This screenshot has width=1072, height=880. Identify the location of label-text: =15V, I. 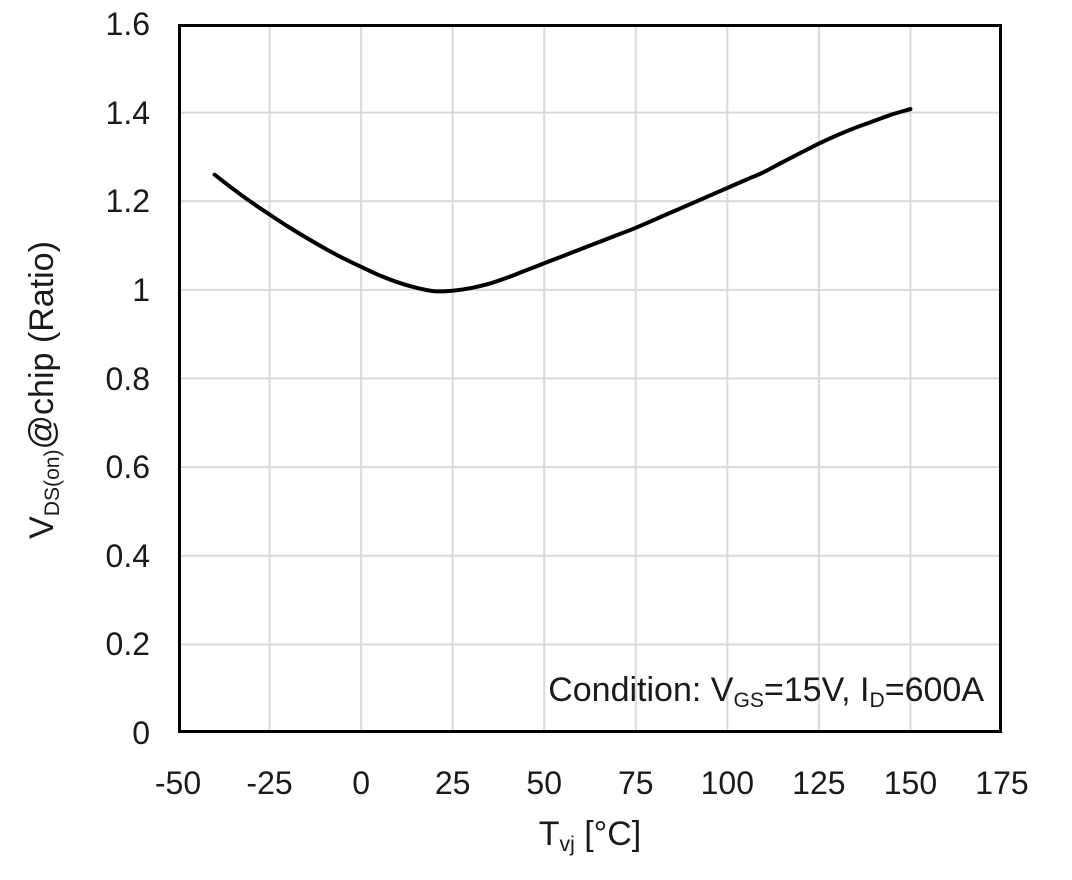
(816, 690).